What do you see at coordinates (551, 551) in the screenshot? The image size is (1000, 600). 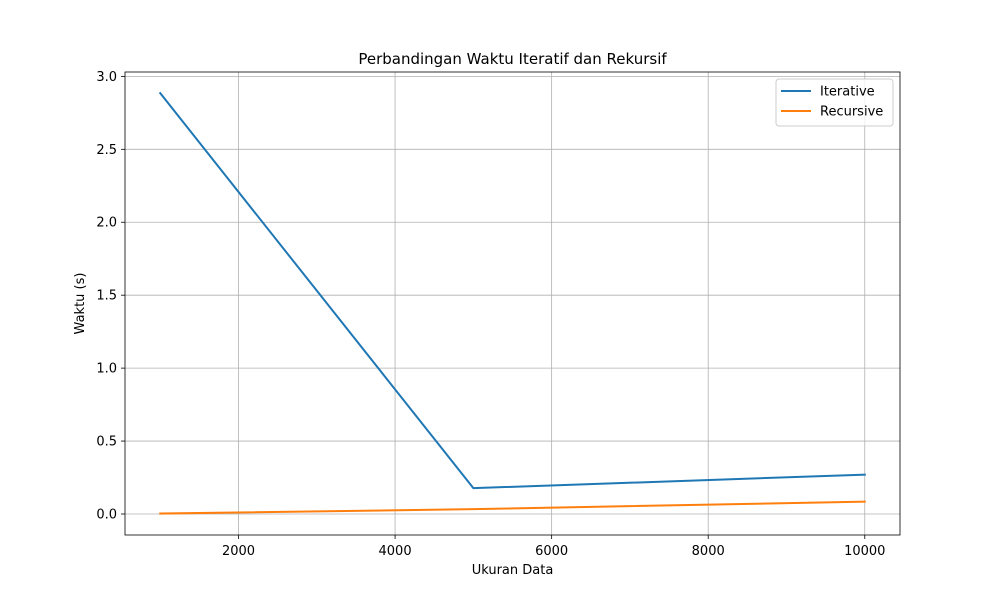 I see `x-tick-label: 6000` at bounding box center [551, 551].